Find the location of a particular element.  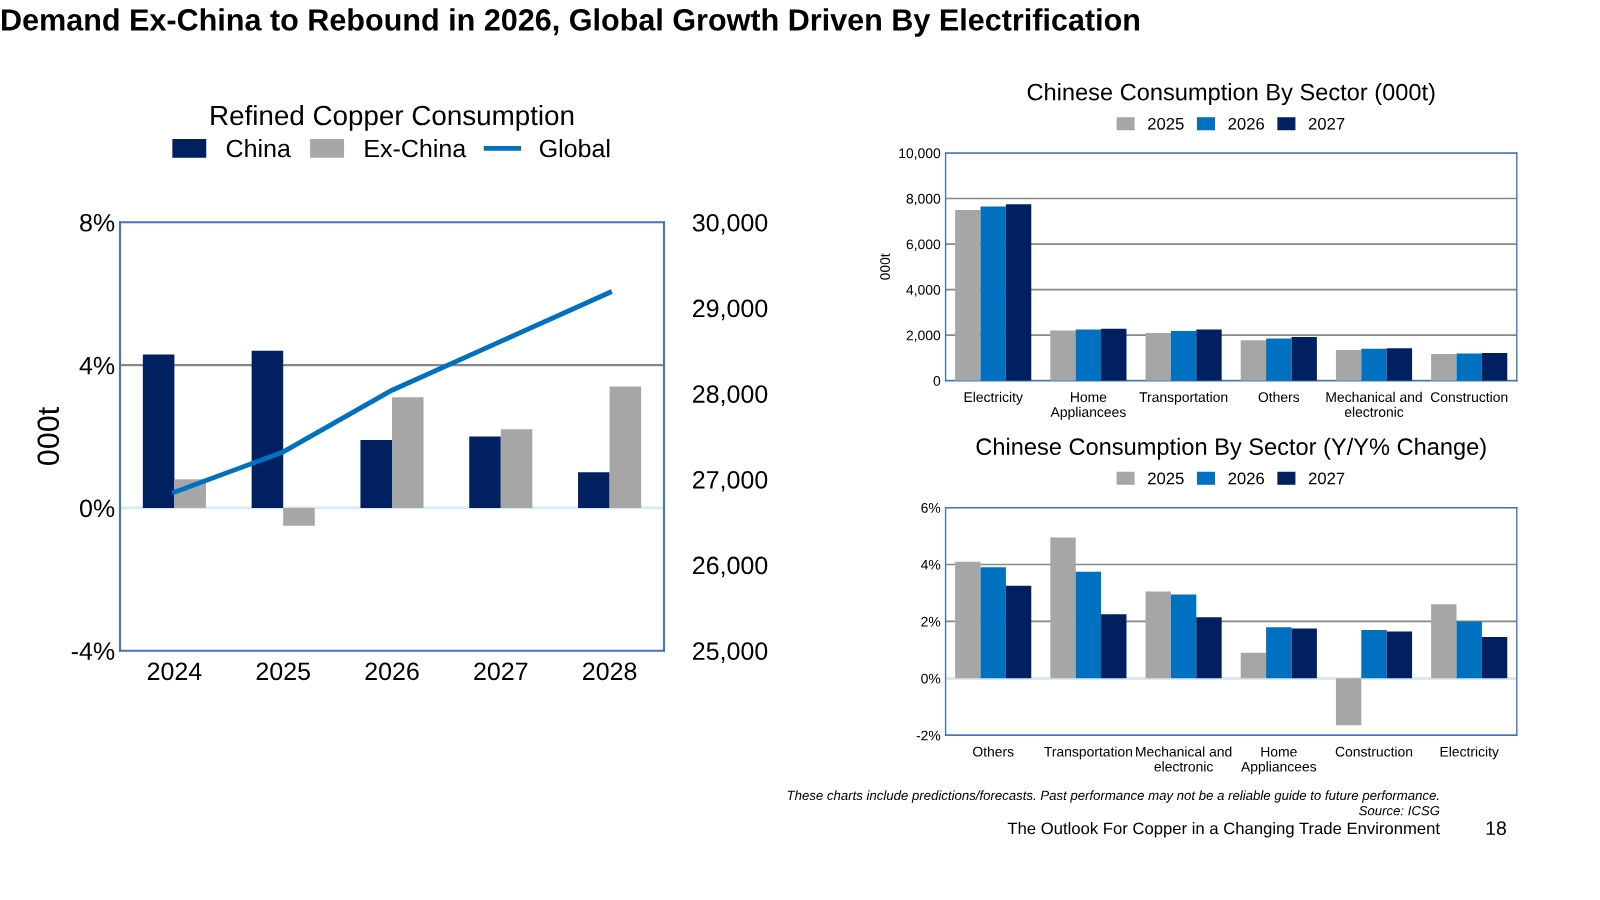

x-tick-label: 2025 is located at coordinates (283, 671).